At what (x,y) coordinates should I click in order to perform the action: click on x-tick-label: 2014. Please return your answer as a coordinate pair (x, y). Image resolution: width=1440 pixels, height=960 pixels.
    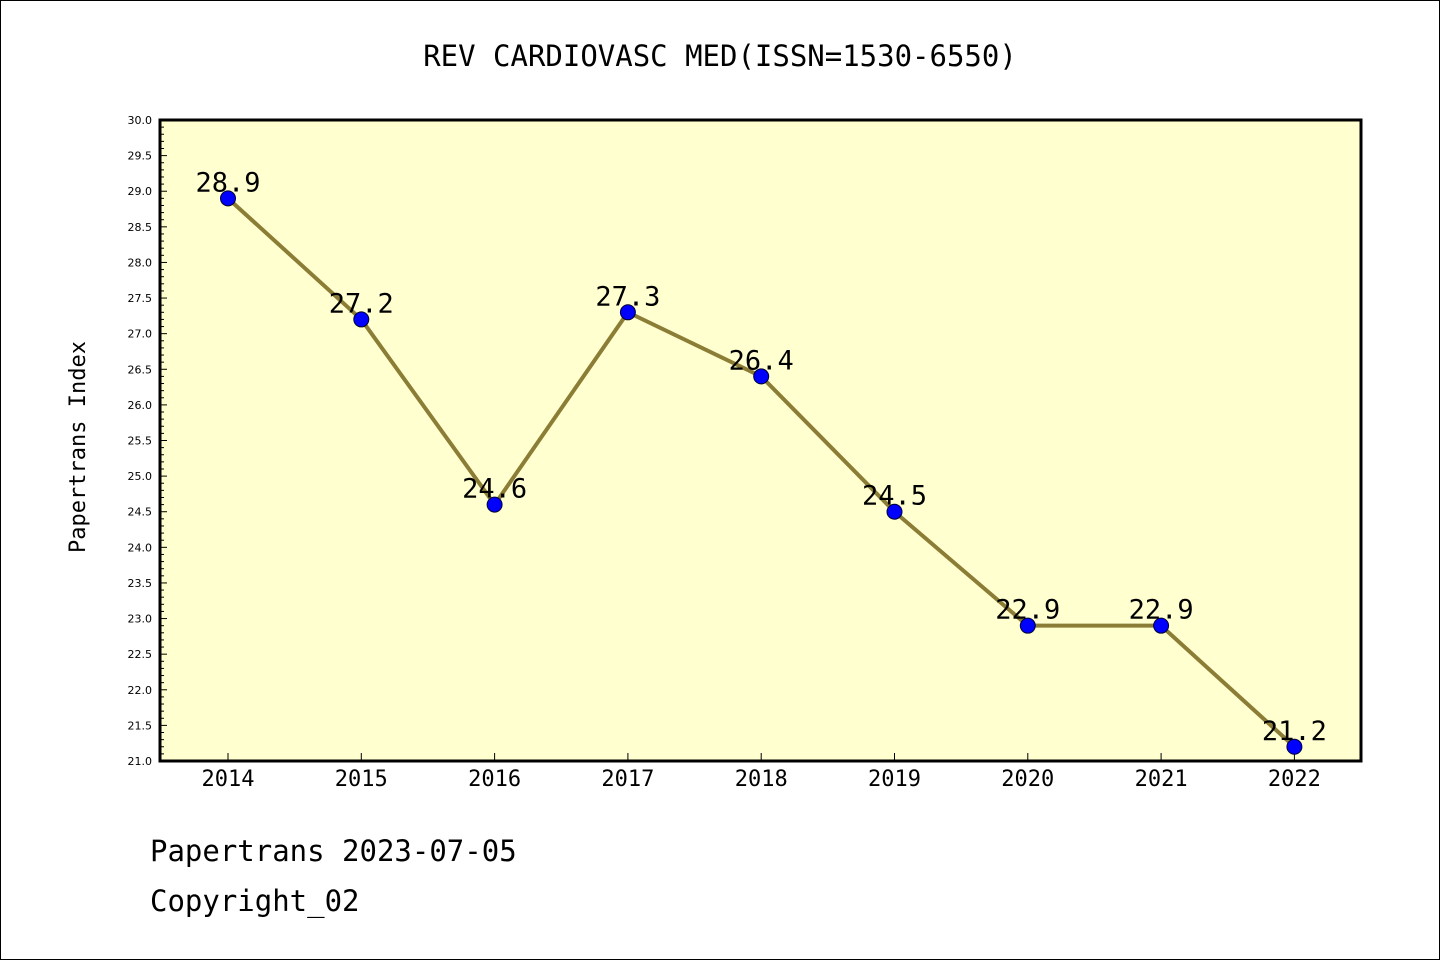
    Looking at the image, I should click on (228, 779).